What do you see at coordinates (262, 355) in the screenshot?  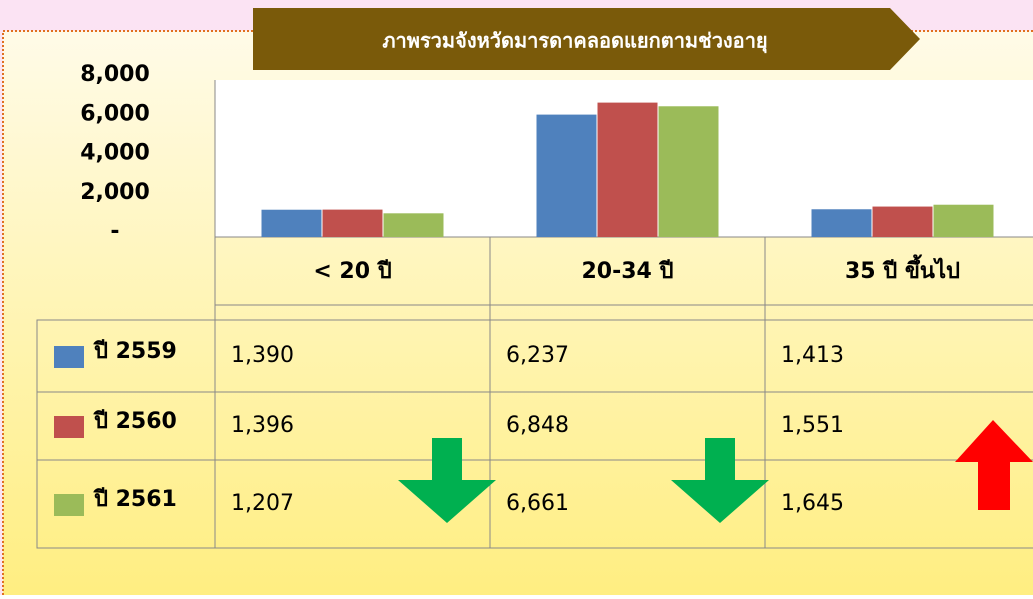 I see `data-label: 1,390` at bounding box center [262, 355].